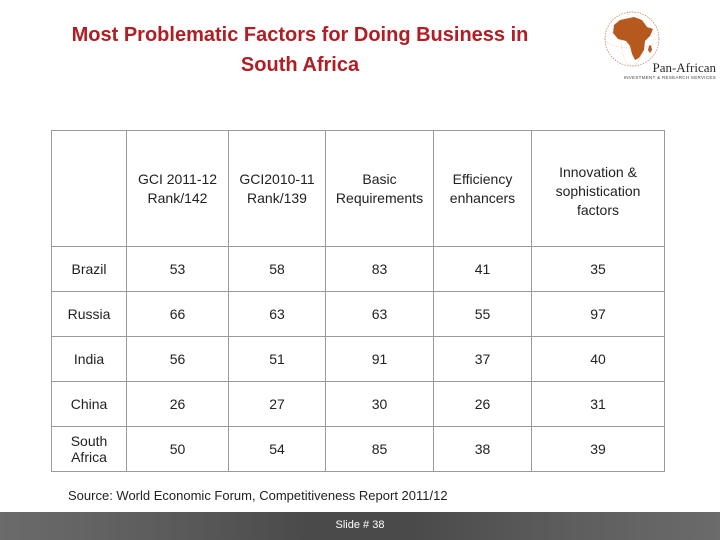 This screenshot has height=540, width=720. Describe the element at coordinates (177, 178) in the screenshot. I see `header-line: GCI 2011-12` at that location.